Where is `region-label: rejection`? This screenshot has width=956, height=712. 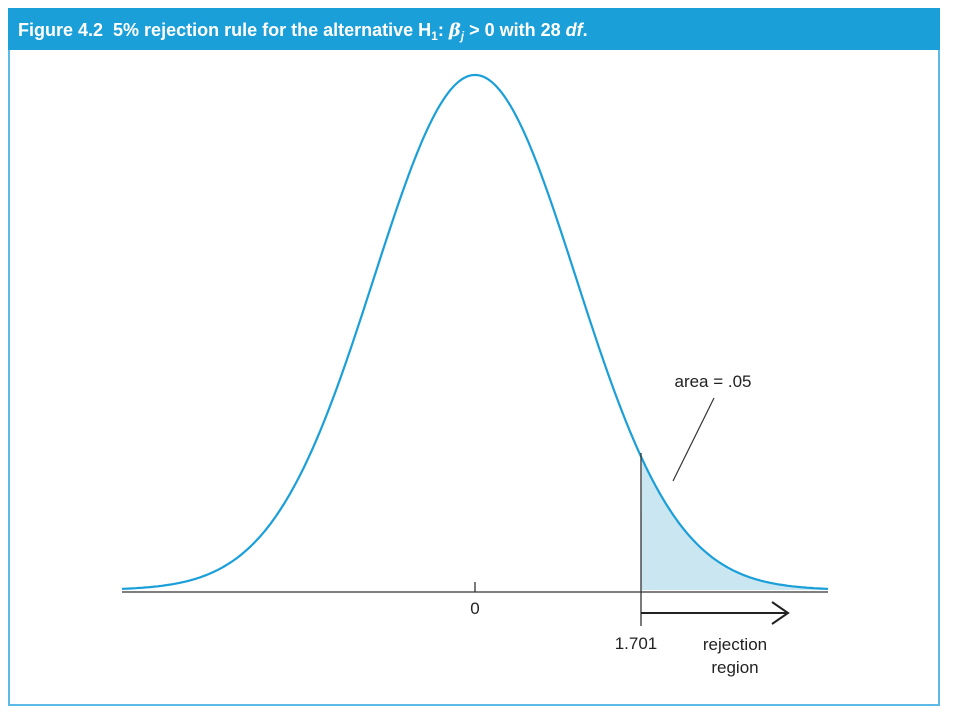
region-label: rejection is located at coordinates (735, 644).